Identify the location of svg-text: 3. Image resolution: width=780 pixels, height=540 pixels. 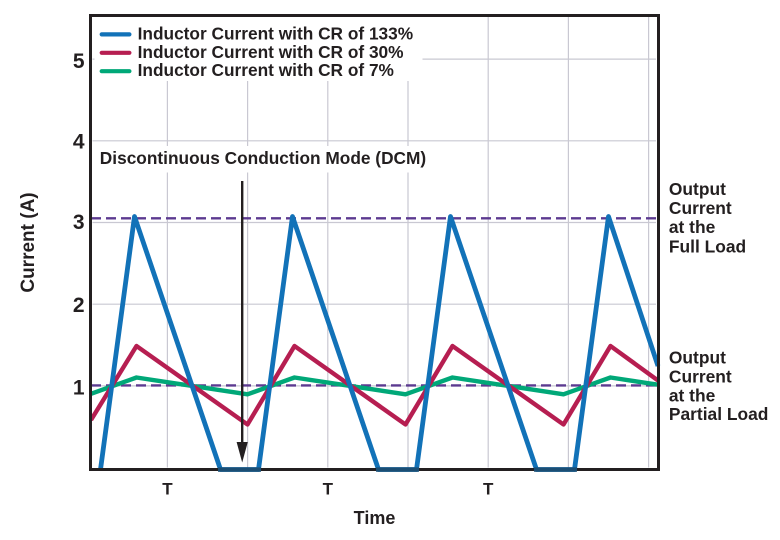
(79, 222).